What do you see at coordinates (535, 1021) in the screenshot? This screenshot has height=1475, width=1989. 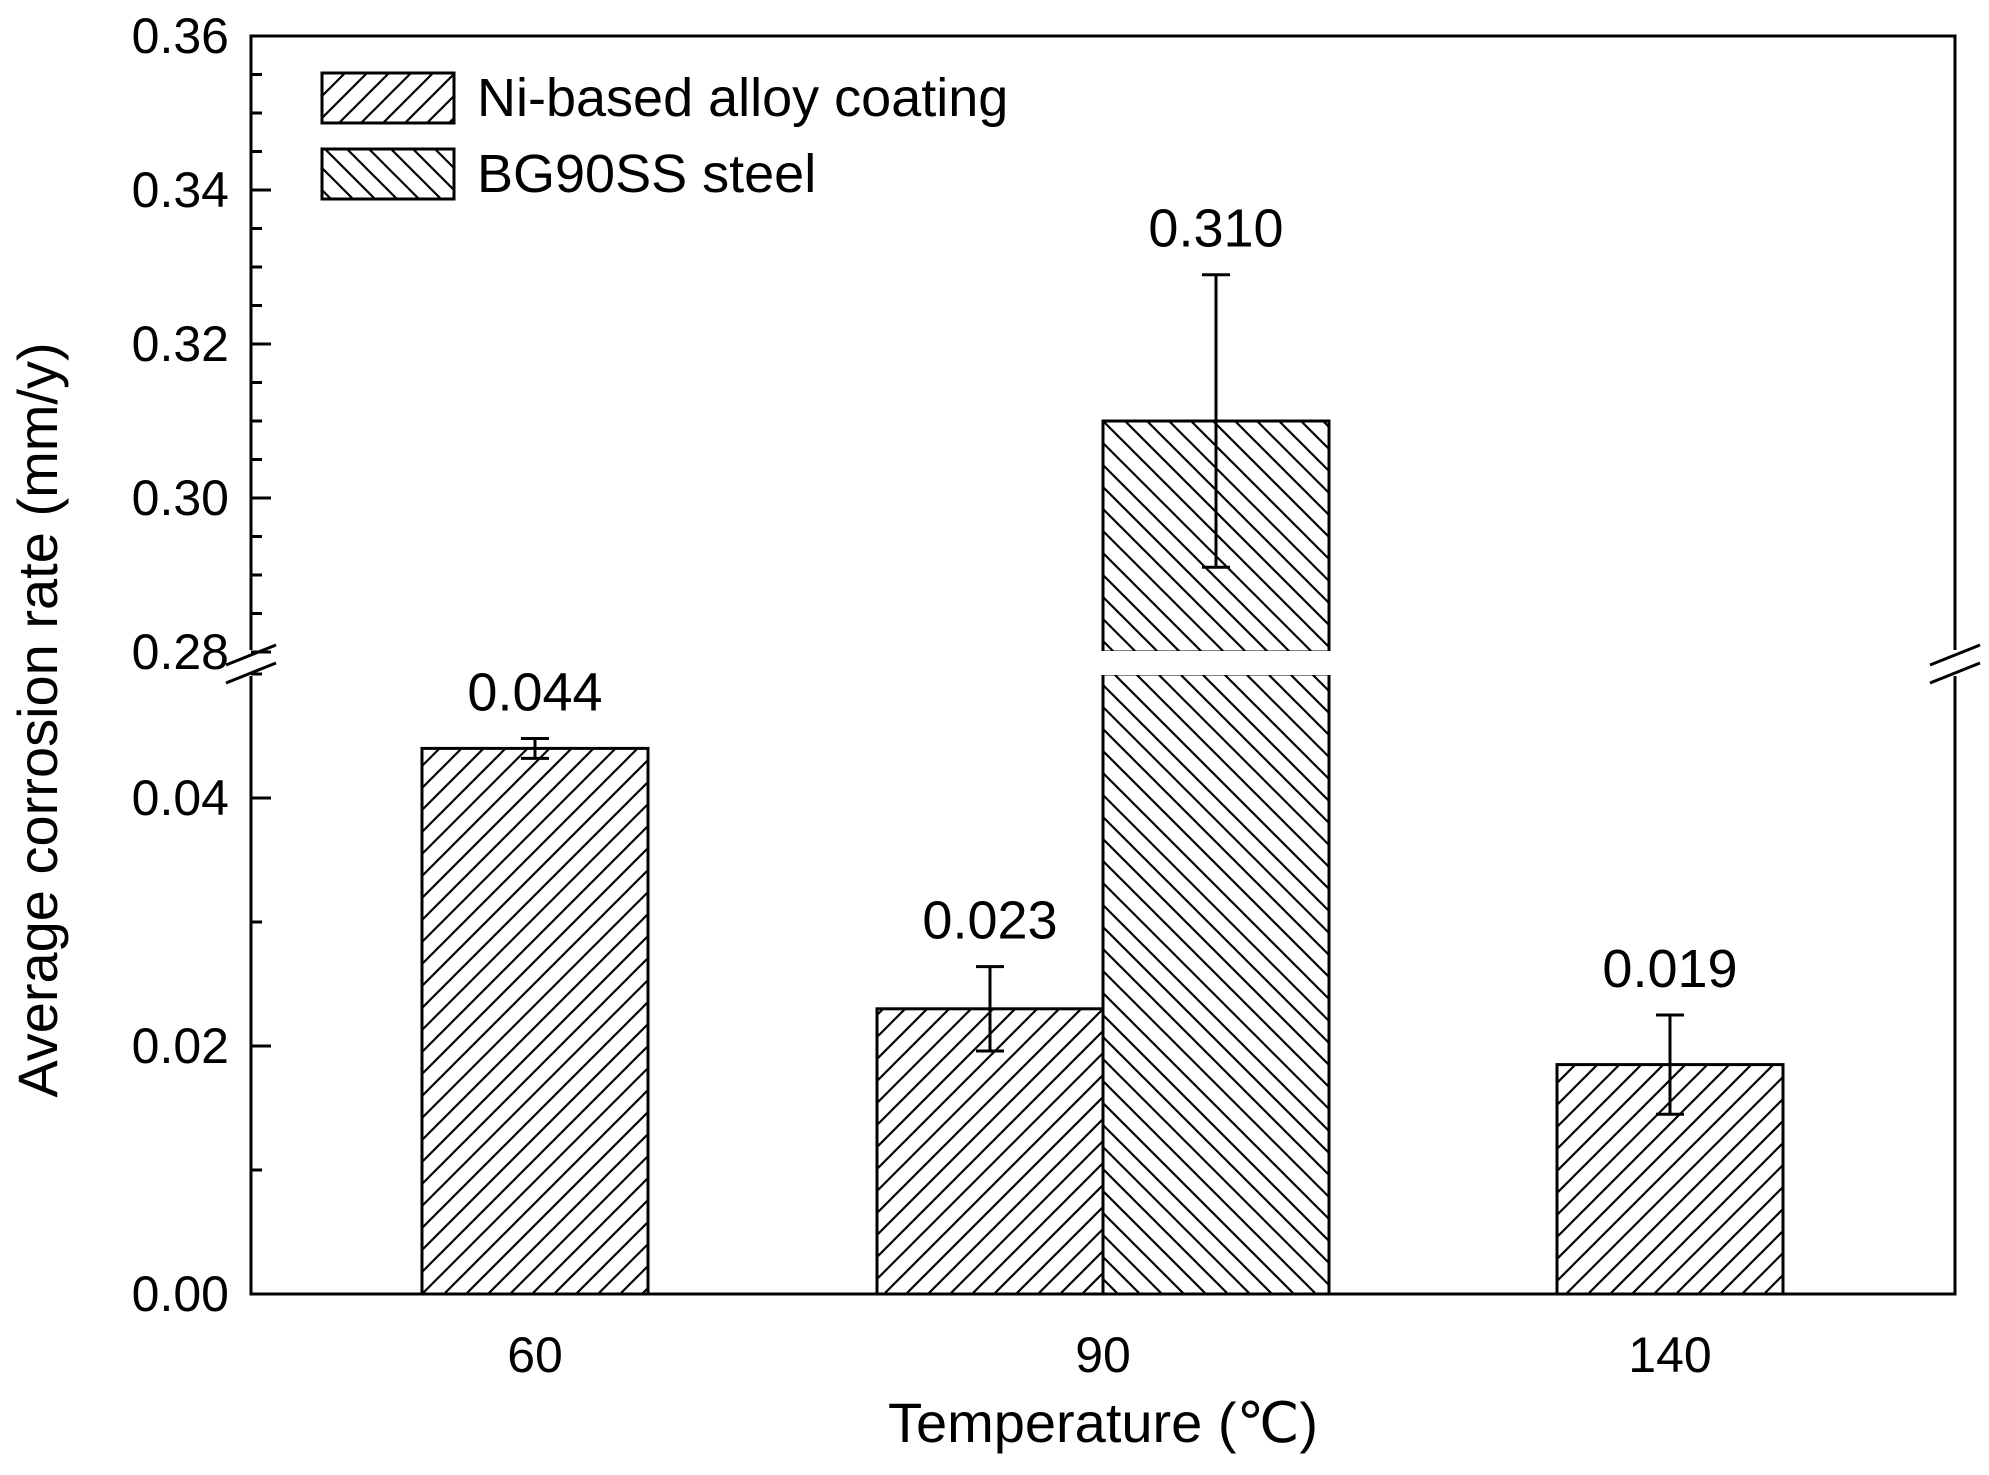 I see `bar-60-ni-based-alloy-coating` at bounding box center [535, 1021].